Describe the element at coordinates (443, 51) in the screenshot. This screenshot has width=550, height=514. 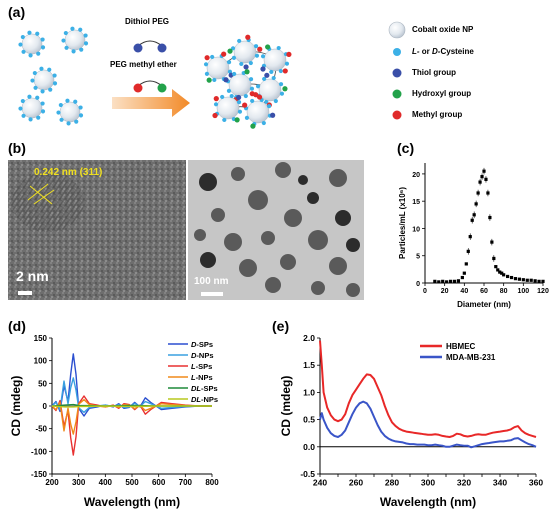
I see `legend-cys-label: L- or D-Cysteine` at that location.